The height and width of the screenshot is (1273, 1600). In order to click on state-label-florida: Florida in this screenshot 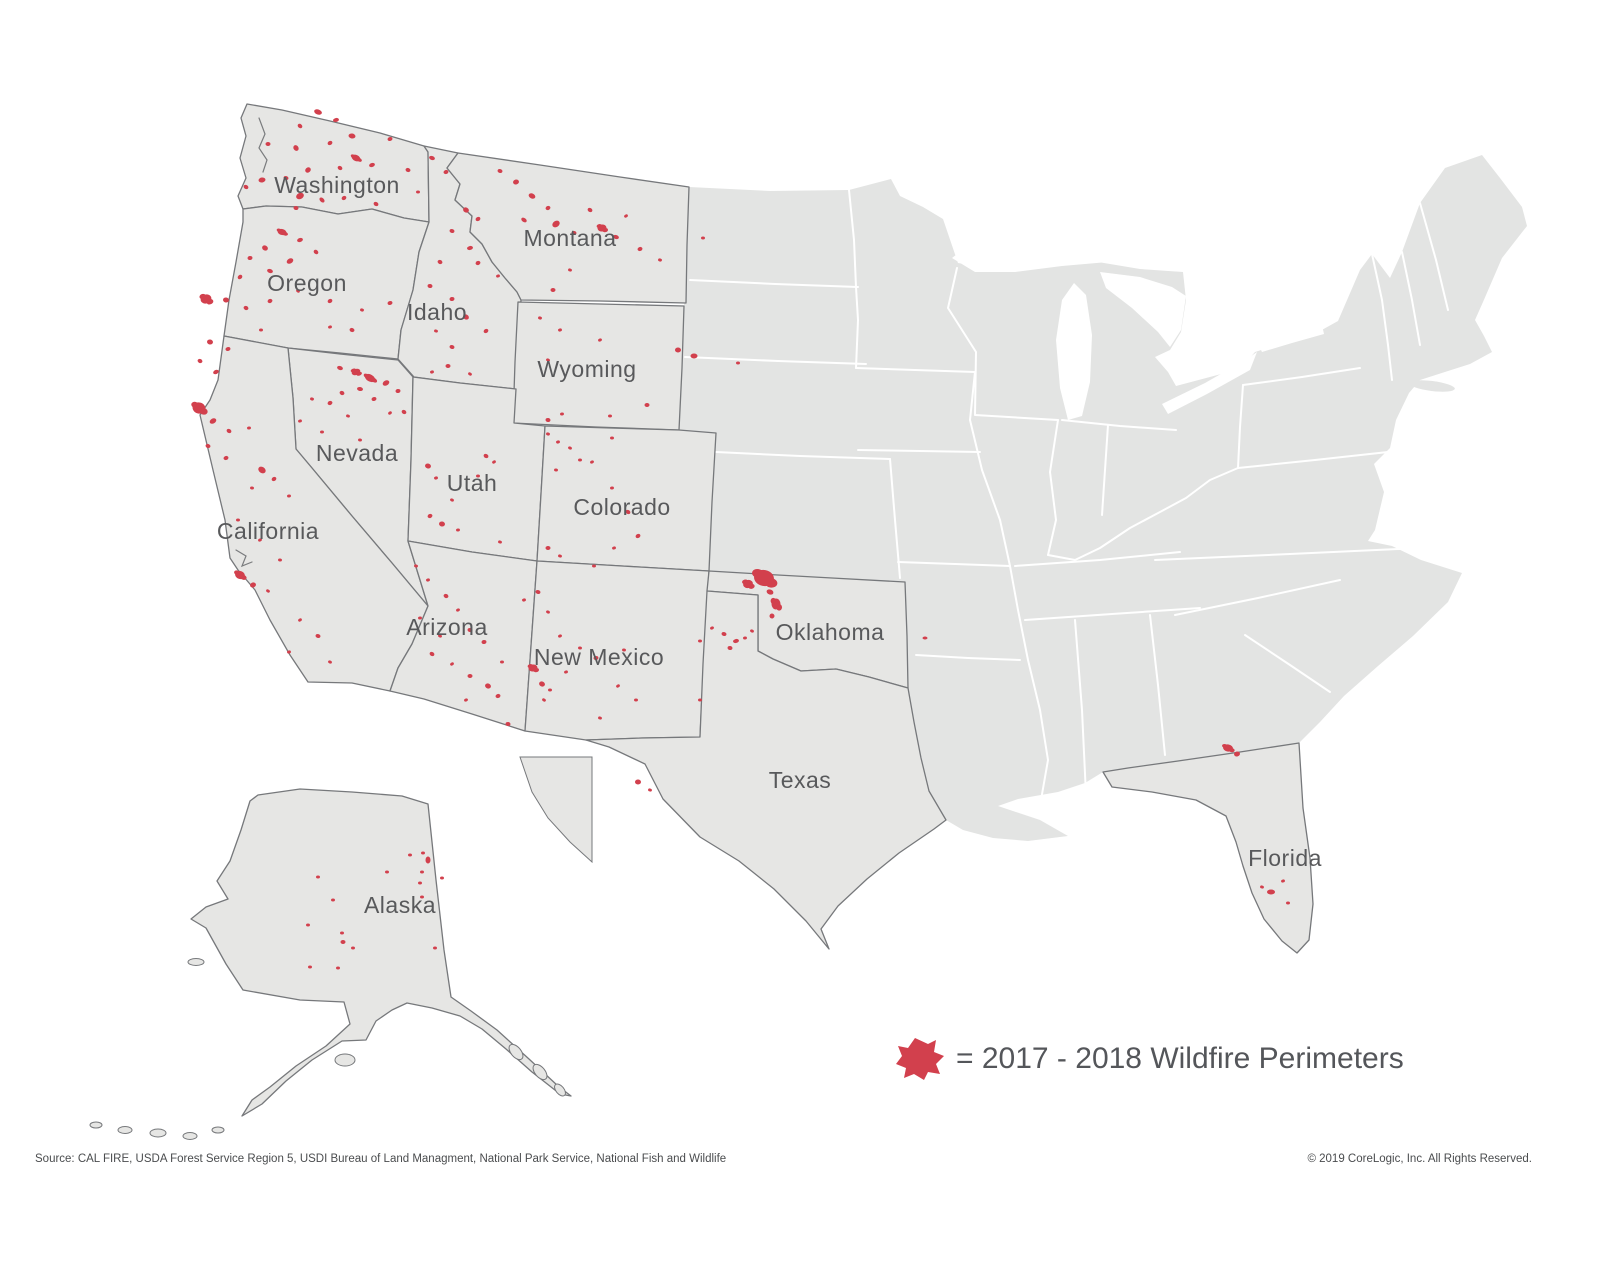, I will do `click(1285, 858)`.